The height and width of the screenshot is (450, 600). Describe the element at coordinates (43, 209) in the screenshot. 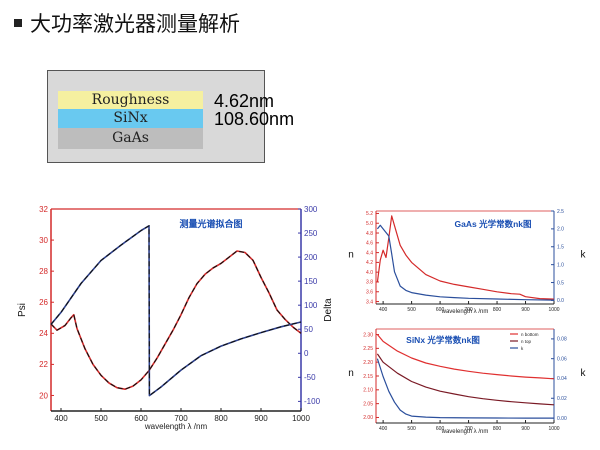

I see `y-tick-label: 32` at that location.